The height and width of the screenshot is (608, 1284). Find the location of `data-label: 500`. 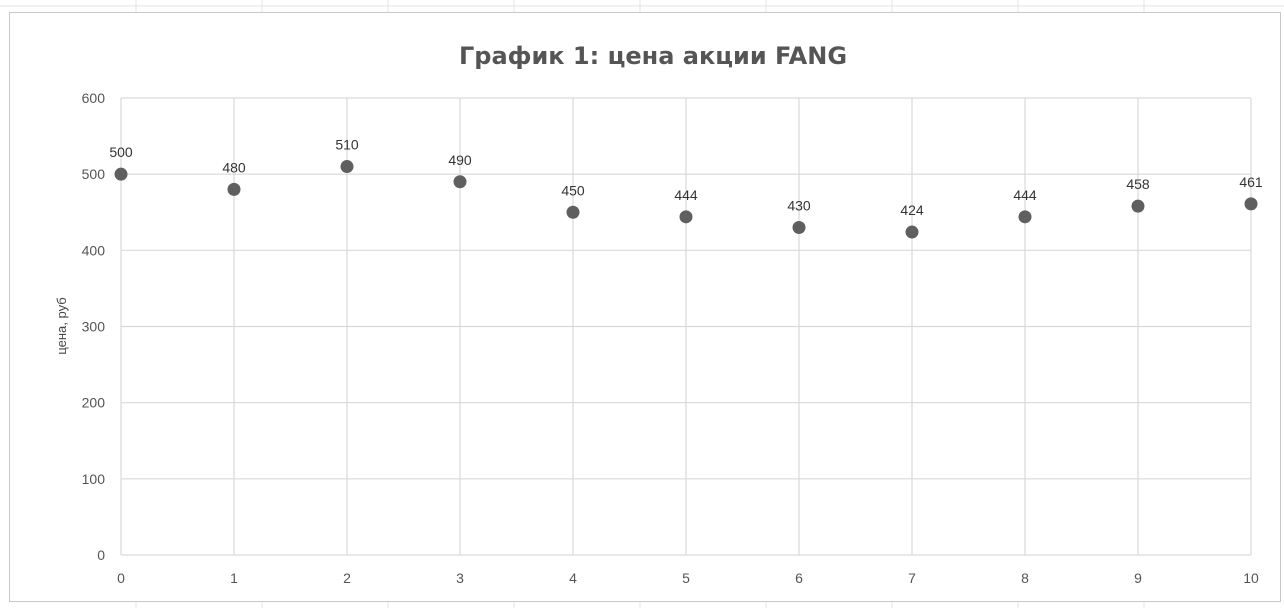

data-label: 500 is located at coordinates (121, 152).